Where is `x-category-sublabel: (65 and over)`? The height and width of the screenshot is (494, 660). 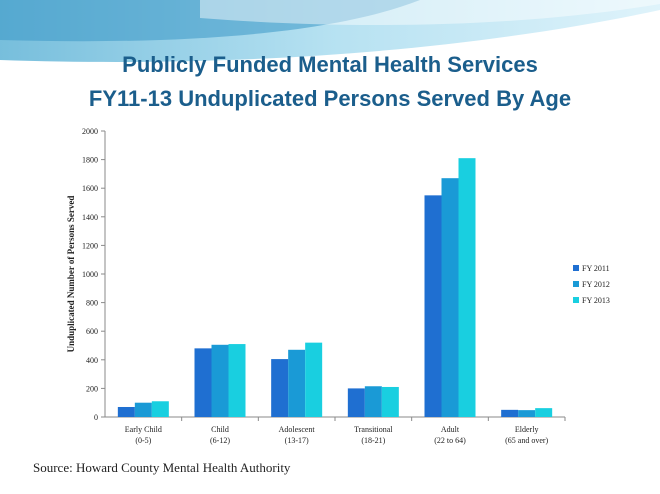
x-category-sublabel: (65 and over) is located at coordinates (526, 440).